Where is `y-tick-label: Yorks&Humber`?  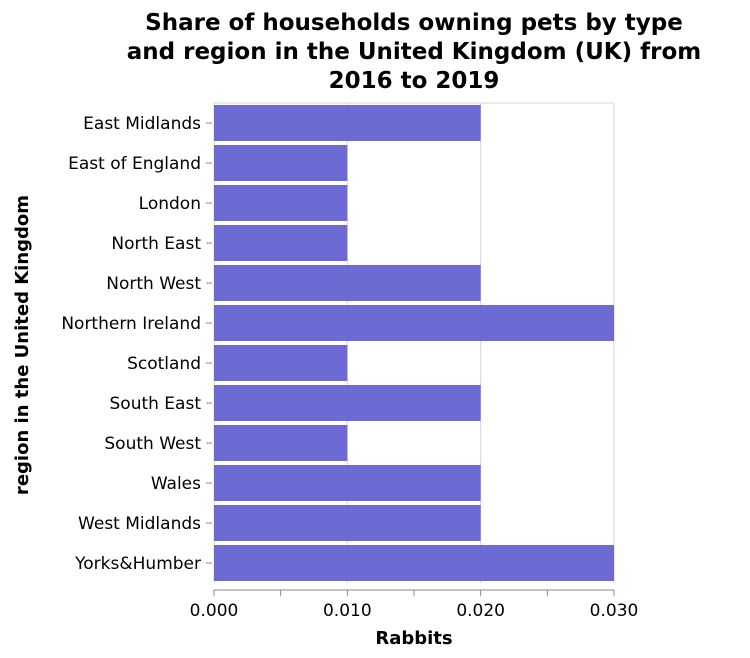
y-tick-label: Yorks&Humber is located at coordinates (137, 564).